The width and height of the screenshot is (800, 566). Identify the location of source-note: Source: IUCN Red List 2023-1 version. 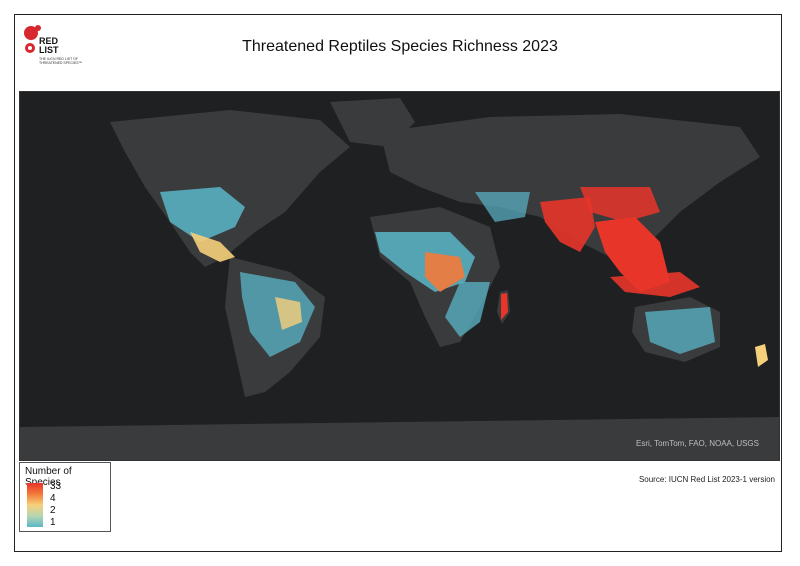
(706, 479).